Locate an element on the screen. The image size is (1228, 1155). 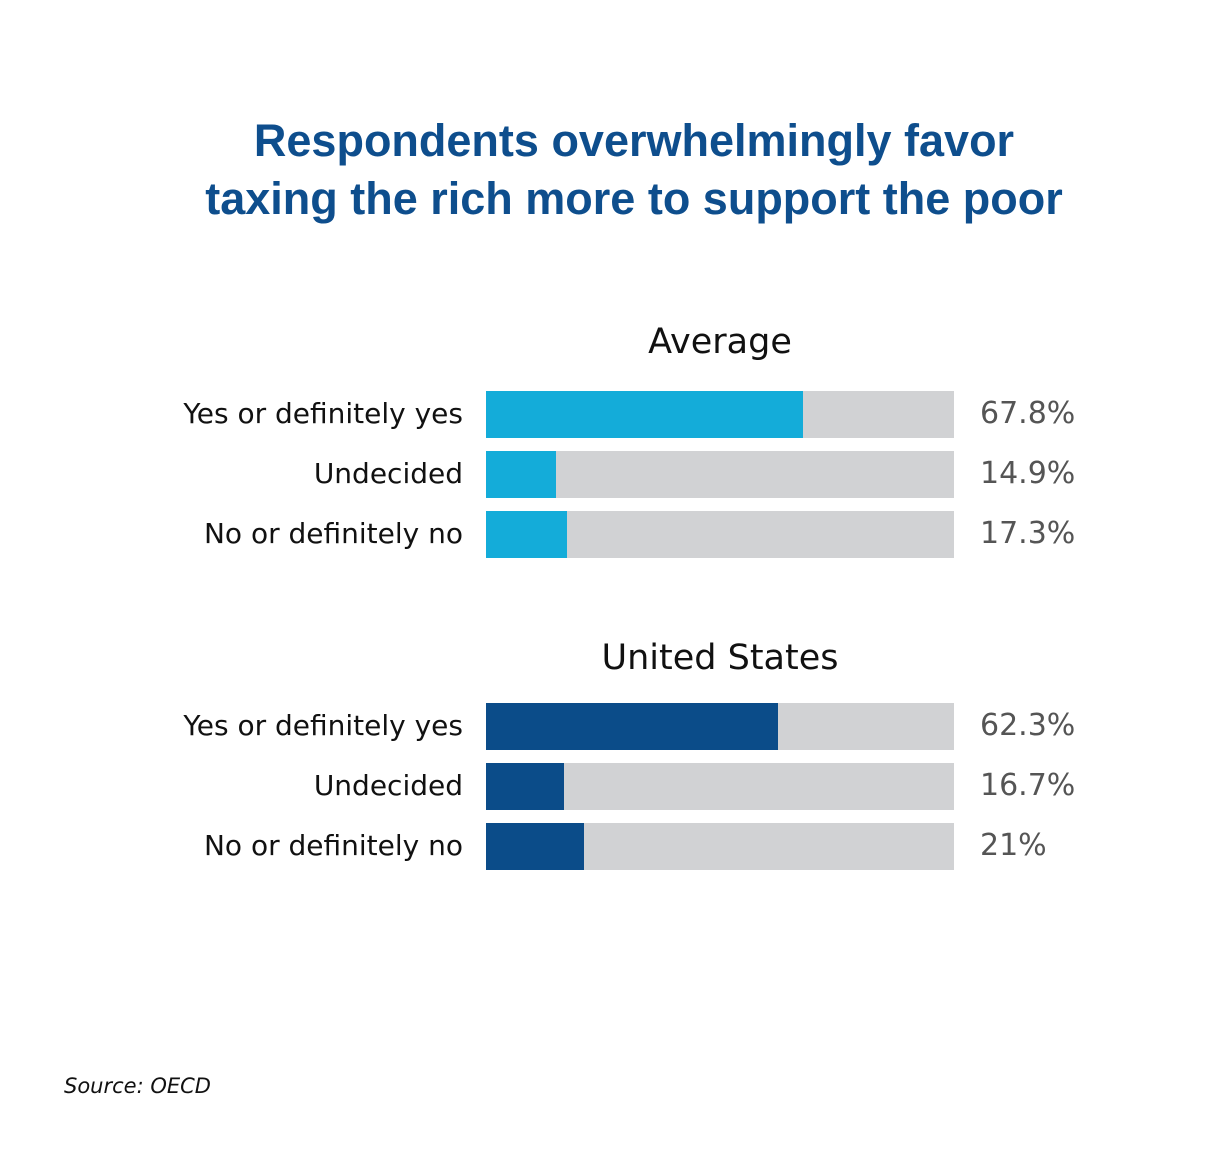
panel-title-average: Average is located at coordinates (720, 342).